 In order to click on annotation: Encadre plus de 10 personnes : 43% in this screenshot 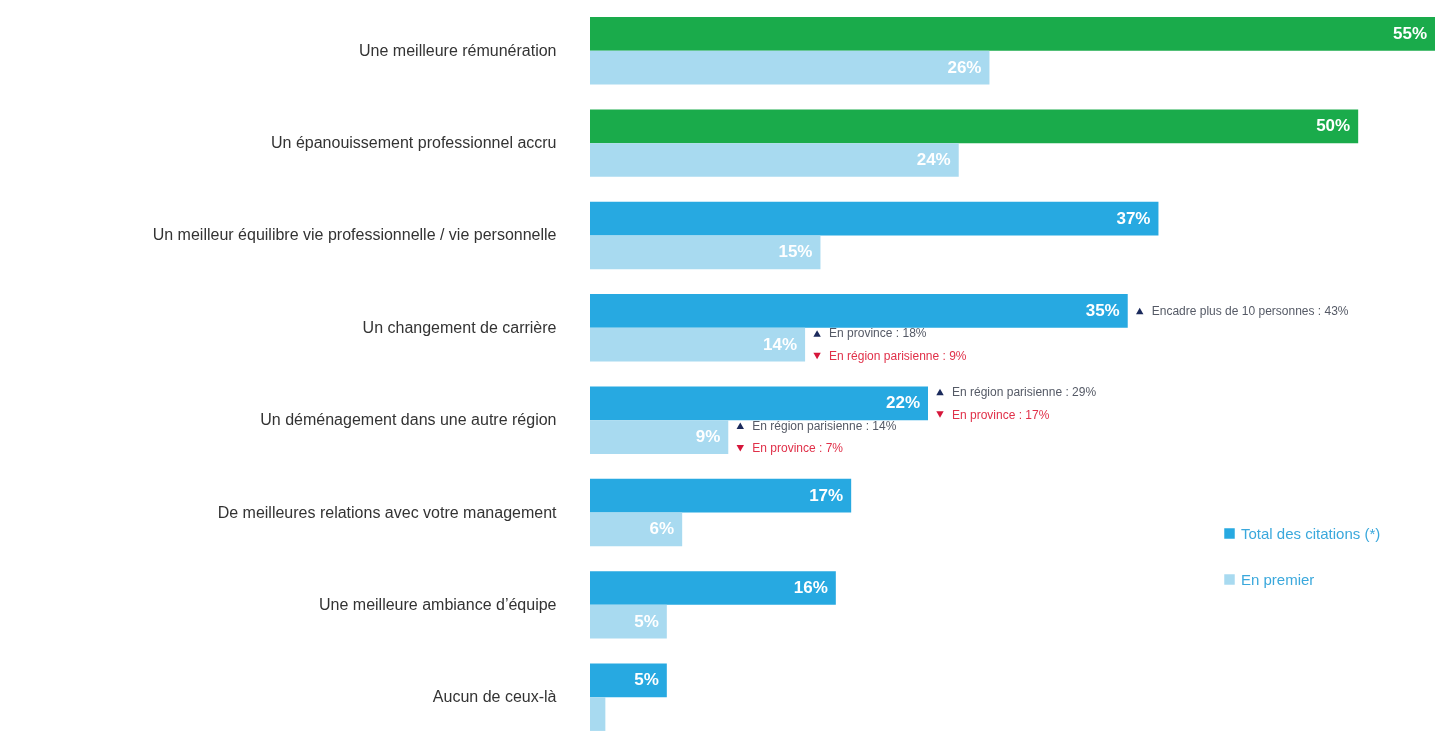, I will do `click(1250, 310)`.